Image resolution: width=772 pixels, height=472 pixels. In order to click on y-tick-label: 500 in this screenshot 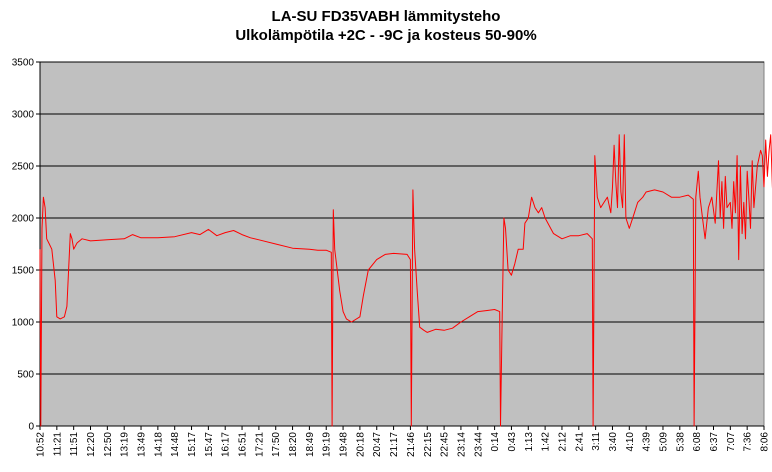, I will do `click(25, 375)`.